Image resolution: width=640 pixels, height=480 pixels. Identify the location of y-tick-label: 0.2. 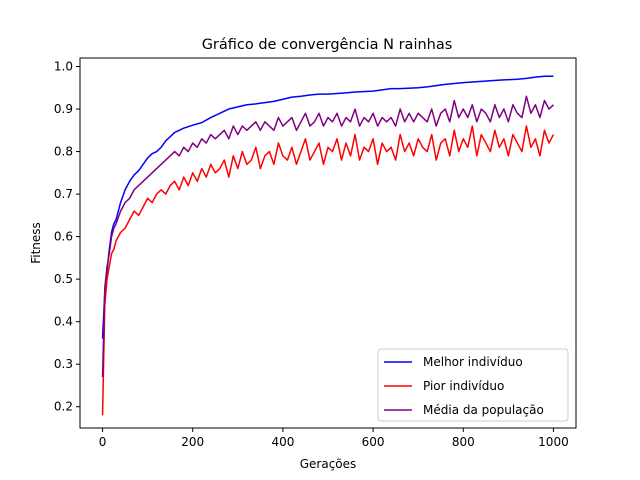
(63, 407).